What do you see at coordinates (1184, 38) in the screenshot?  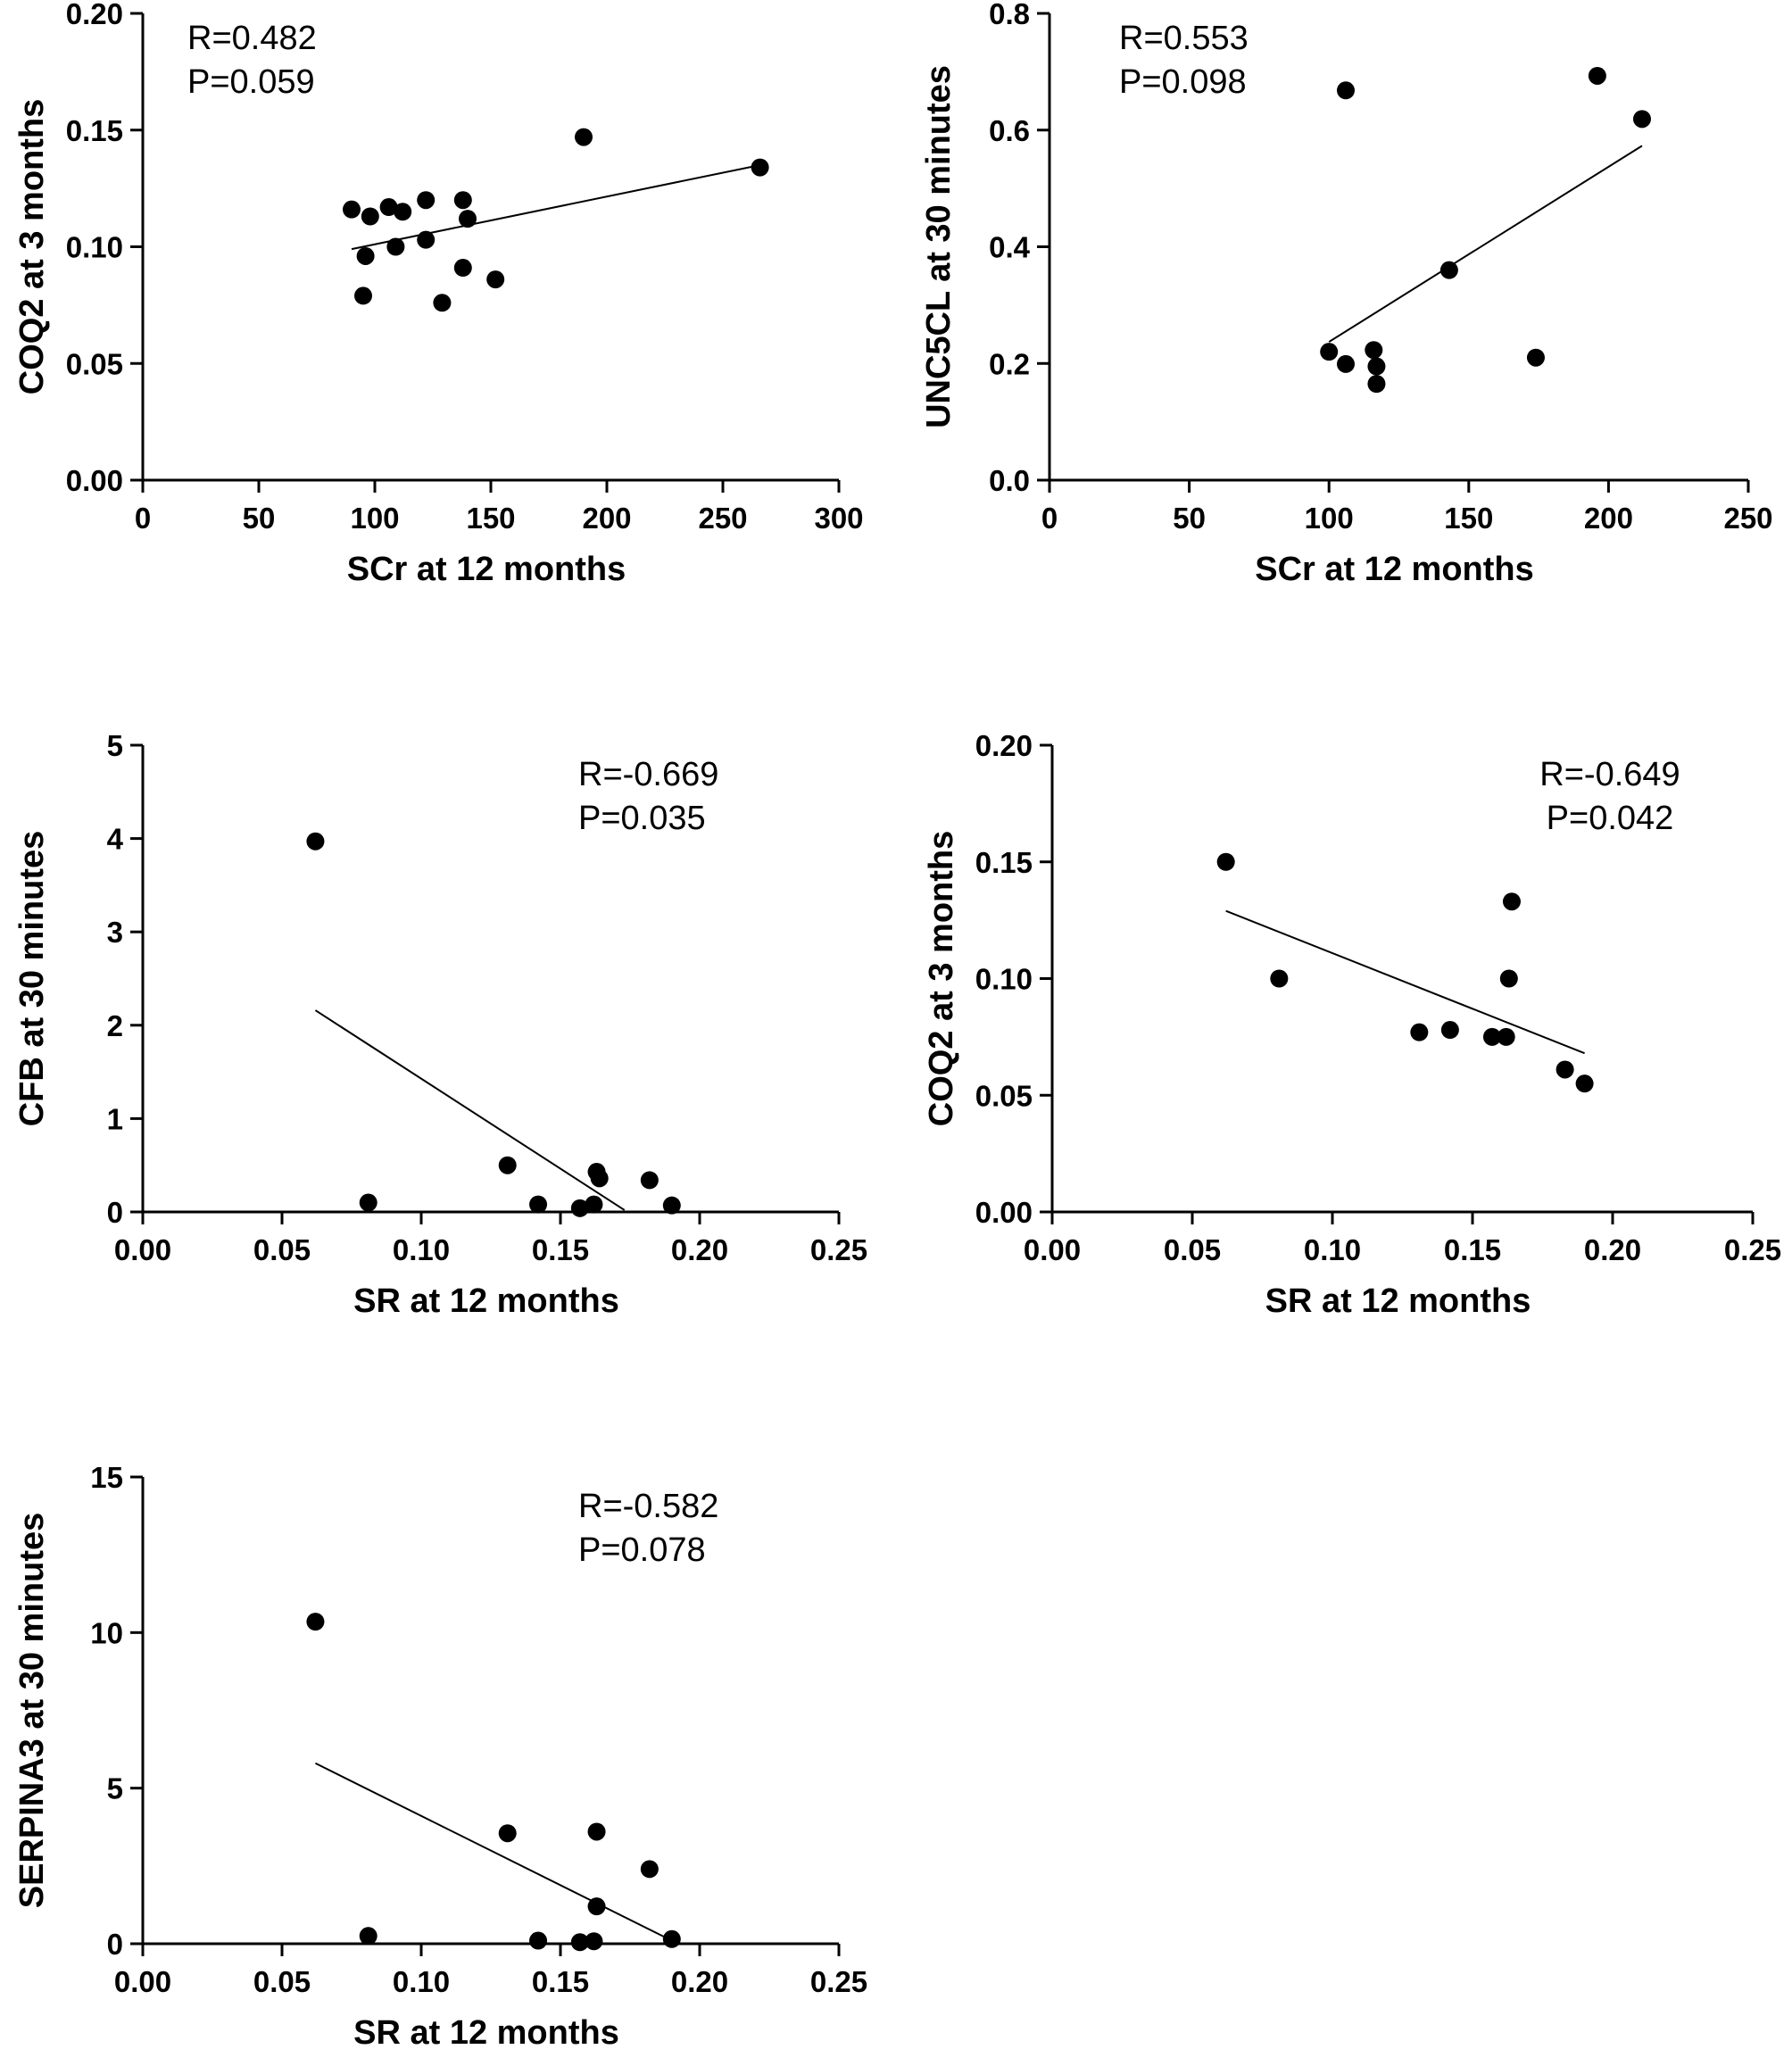 I see `correlation-r-label: R=0.553` at bounding box center [1184, 38].